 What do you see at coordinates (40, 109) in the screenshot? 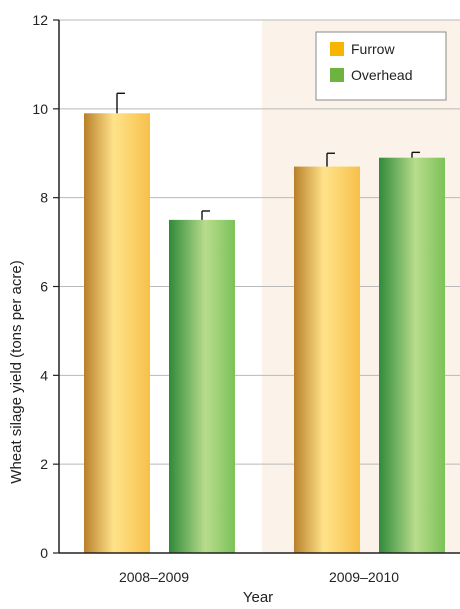
I see `y-tick-label: 10` at bounding box center [40, 109].